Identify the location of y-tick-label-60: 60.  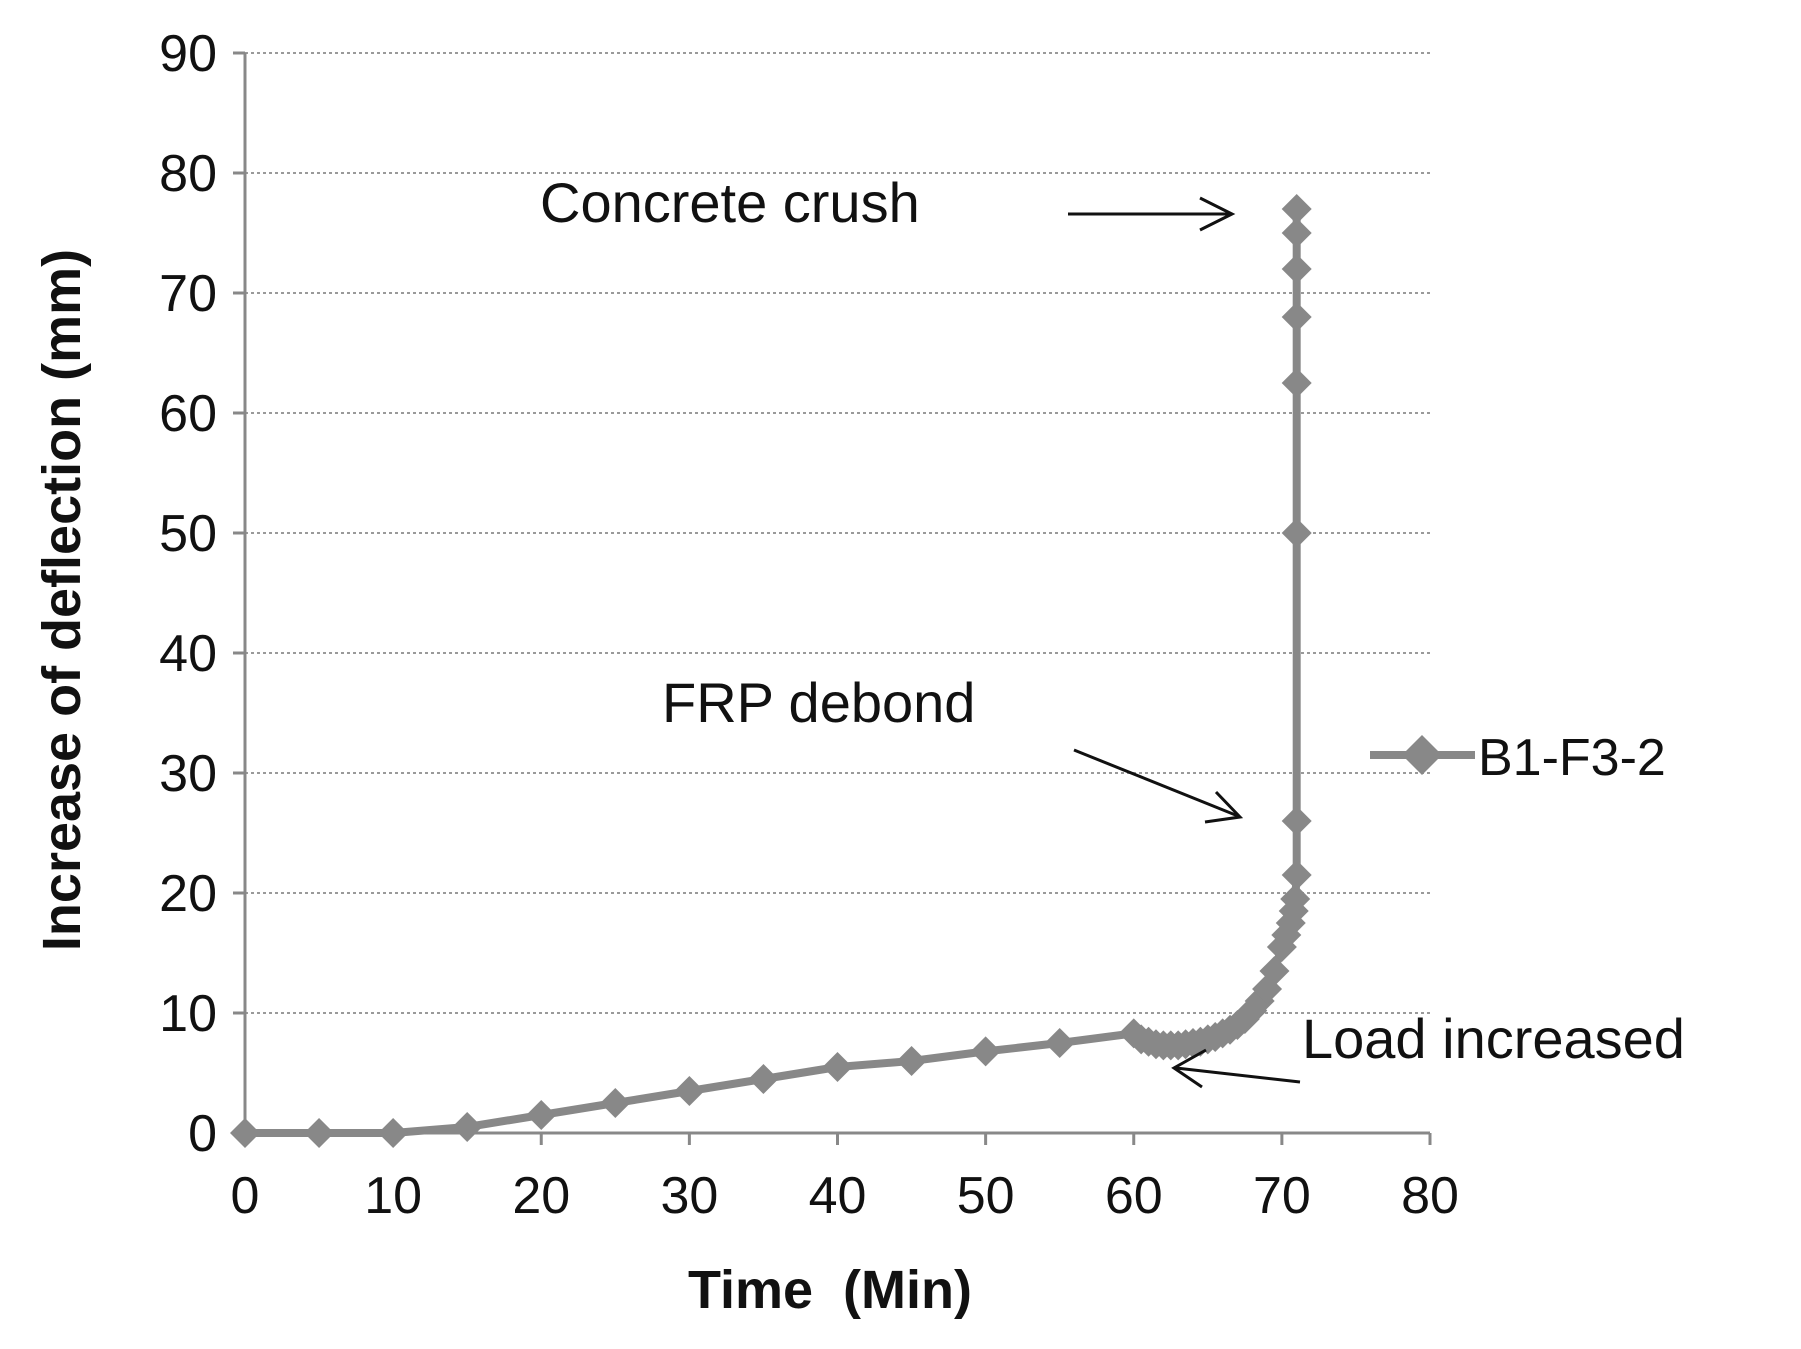
(188, 414).